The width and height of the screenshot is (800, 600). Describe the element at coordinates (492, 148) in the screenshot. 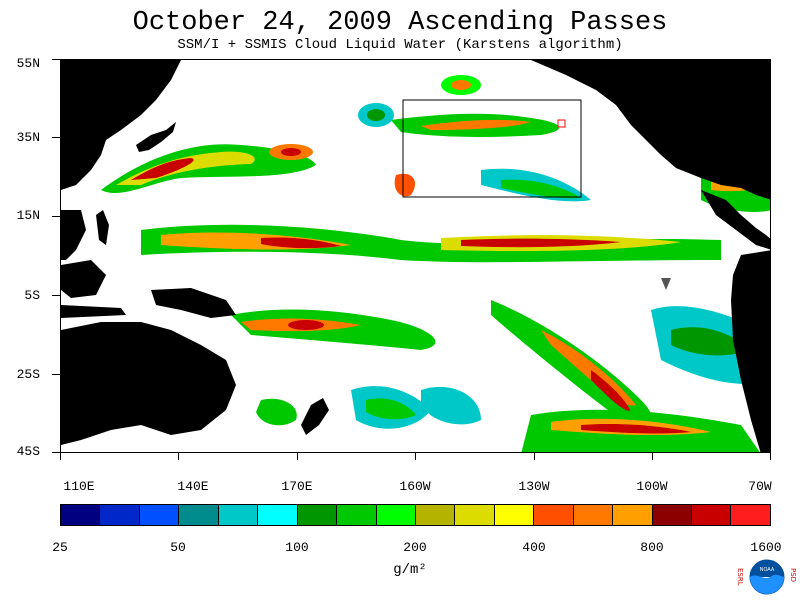

I see `region-box` at that location.